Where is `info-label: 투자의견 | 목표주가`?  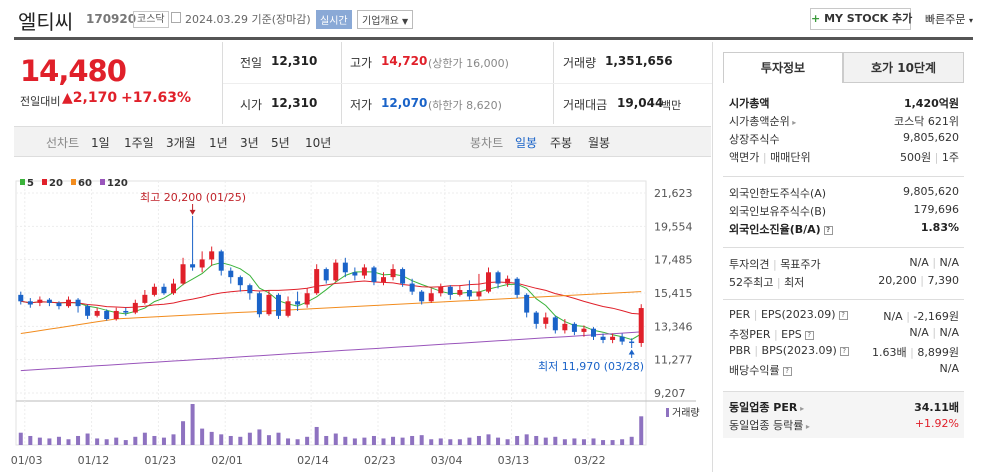
info-label: 투자의견 | 목표주가 is located at coordinates (775, 264).